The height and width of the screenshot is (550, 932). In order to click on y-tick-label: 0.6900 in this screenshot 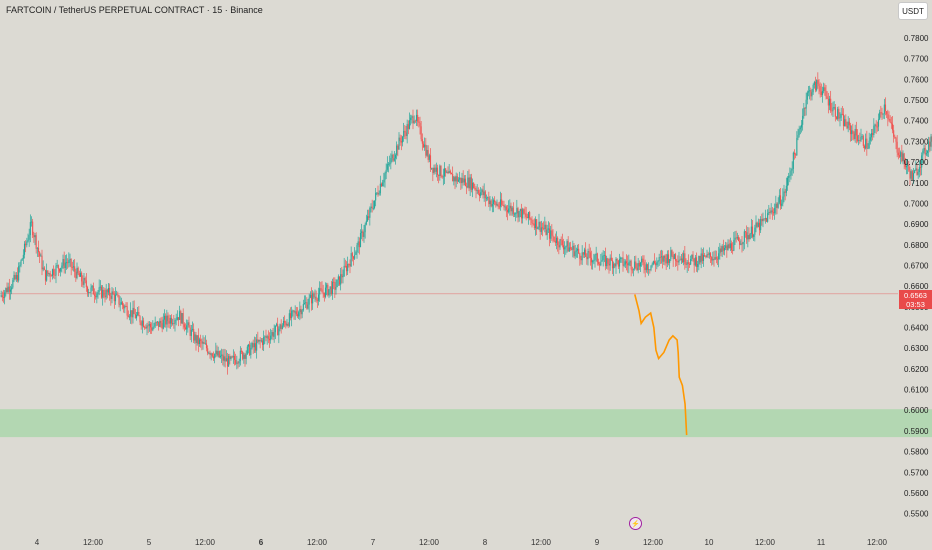, I will do `click(916, 224)`.